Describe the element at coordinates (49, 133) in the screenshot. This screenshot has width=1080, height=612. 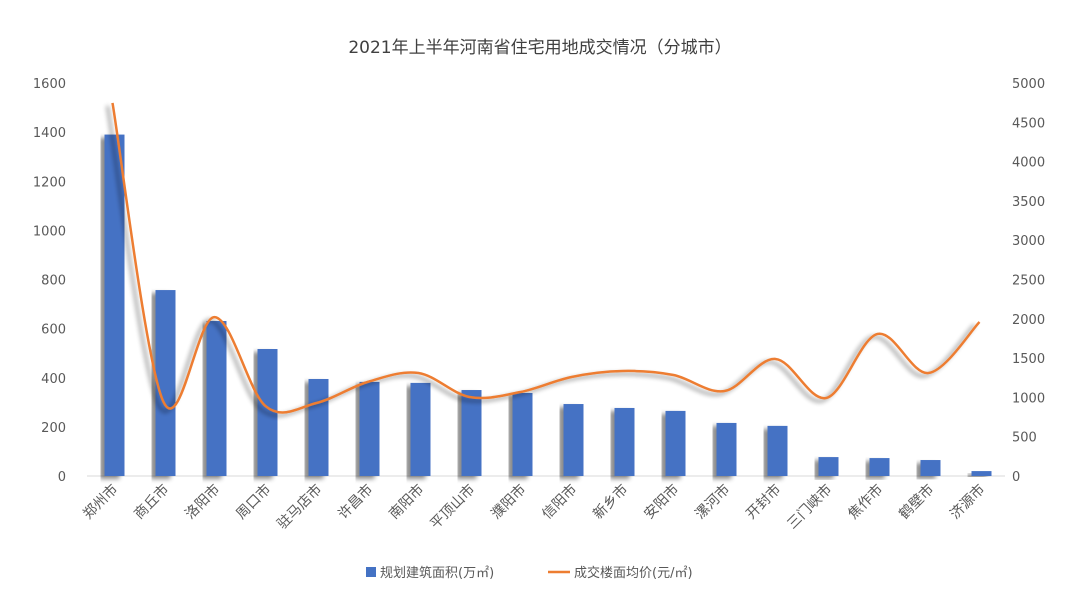
I see `left-axis-tick-label: 1400` at that location.